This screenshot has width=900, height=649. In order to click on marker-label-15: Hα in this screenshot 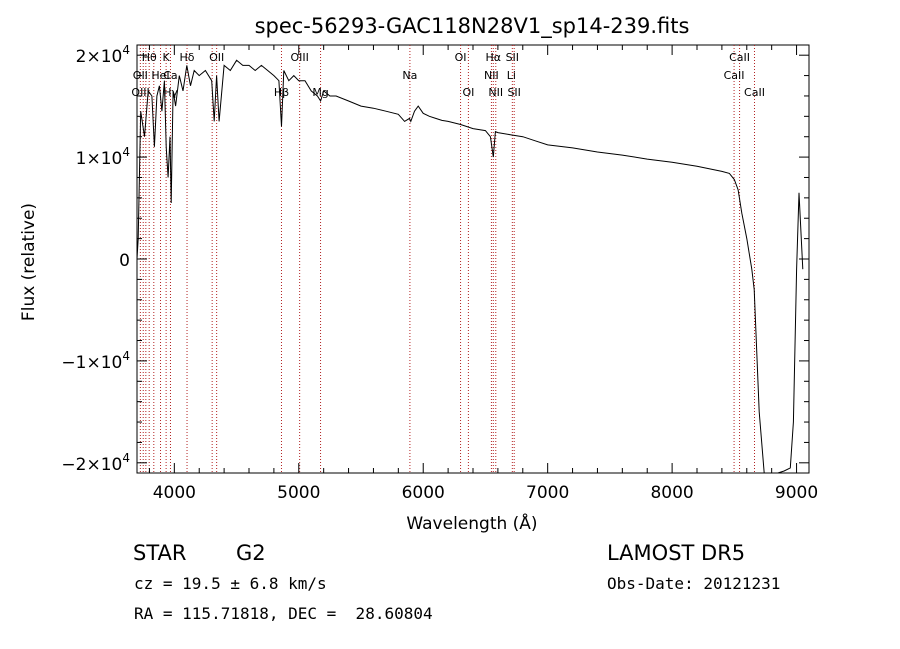, I will do `click(494, 57)`.